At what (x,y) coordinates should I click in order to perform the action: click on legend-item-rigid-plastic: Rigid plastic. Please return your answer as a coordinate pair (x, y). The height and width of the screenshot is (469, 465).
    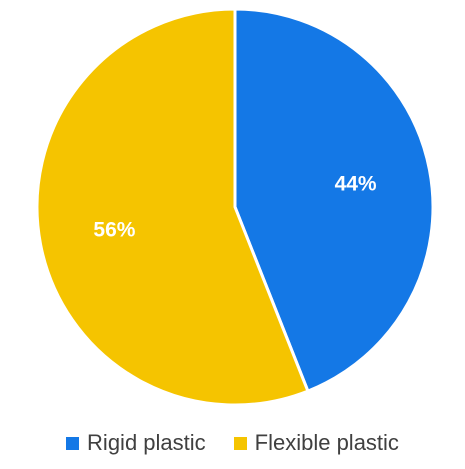
    Looking at the image, I should click on (136, 443).